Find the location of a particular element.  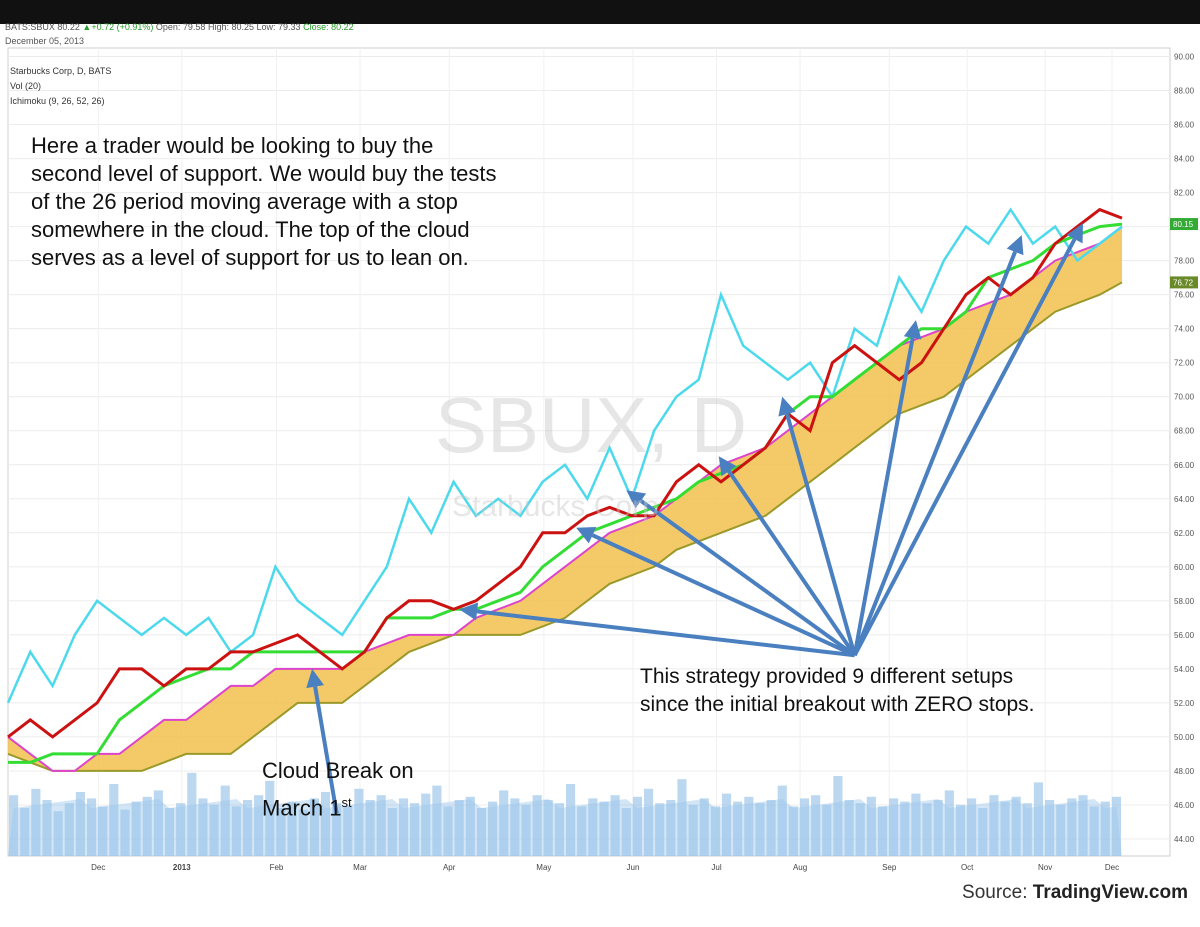

y-tick-label: 88.00 is located at coordinates (1184, 91).